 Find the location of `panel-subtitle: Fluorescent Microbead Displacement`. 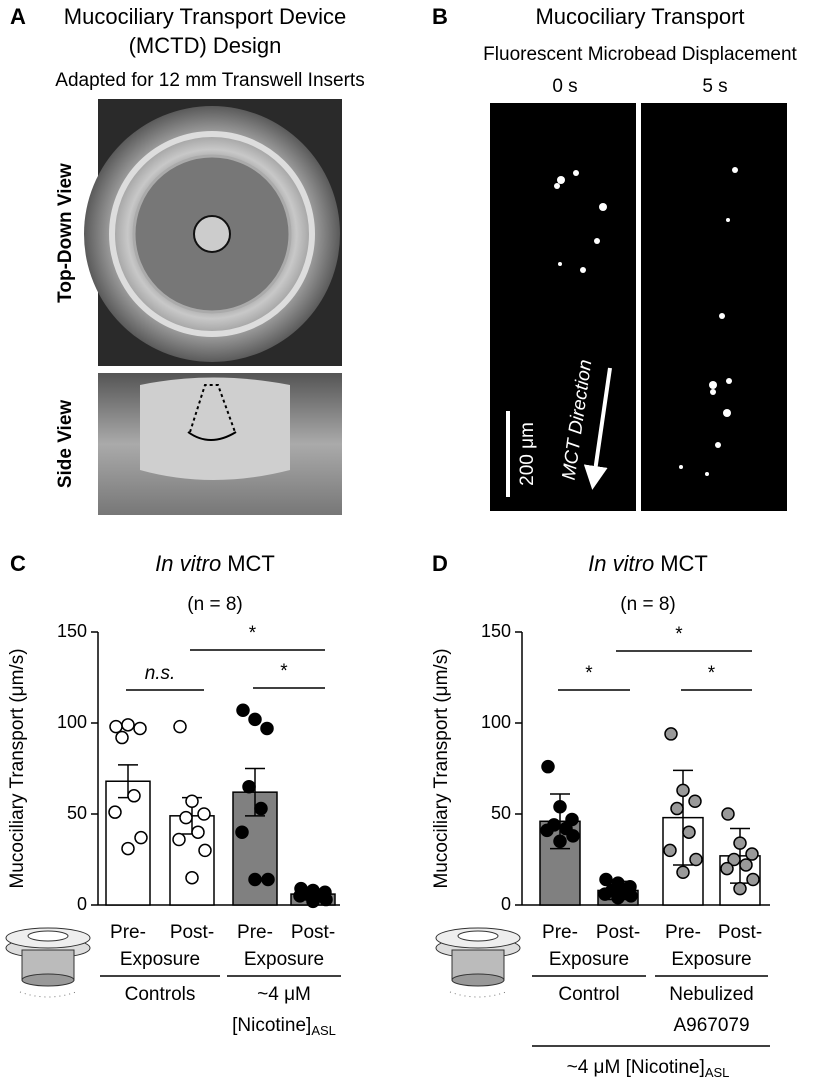

panel-subtitle: Fluorescent Microbead Displacement is located at coordinates (640, 54).